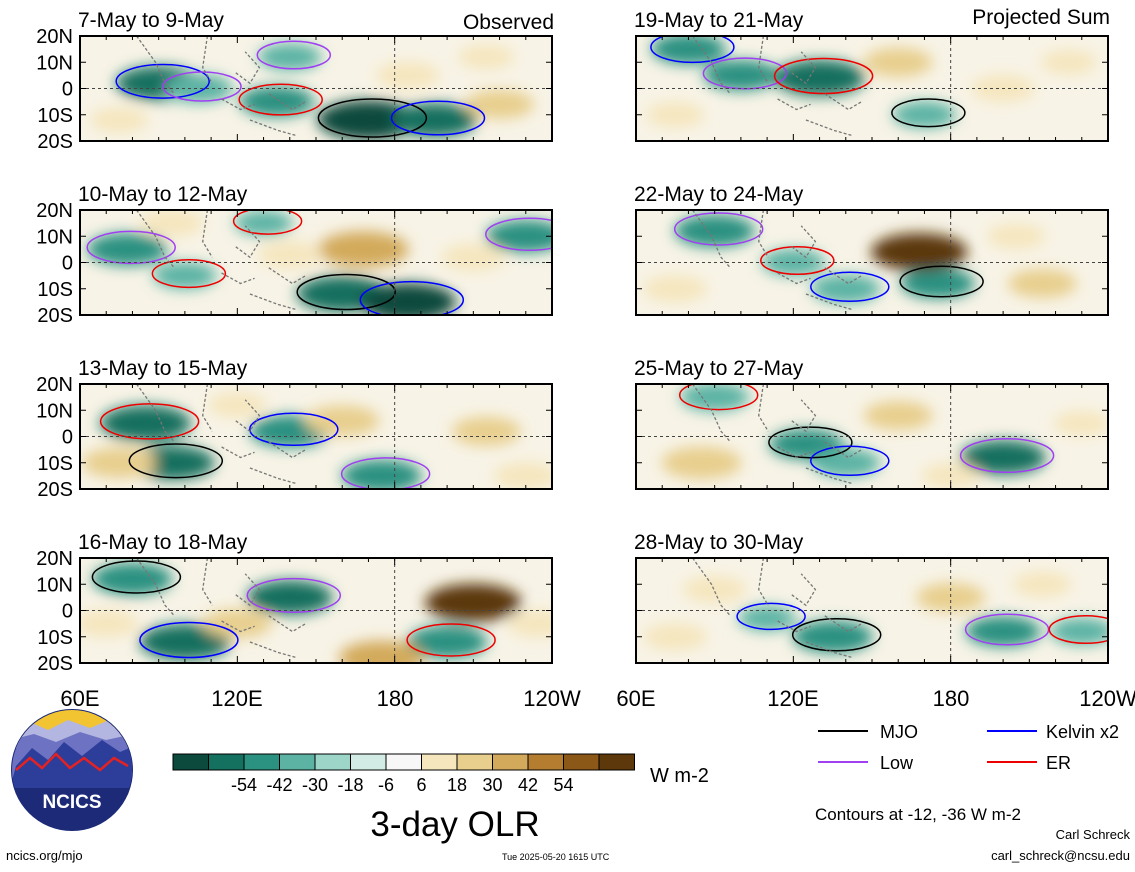 This screenshot has width=1135, height=872. What do you see at coordinates (54, 385) in the screenshot?
I see `lat-tick-label: 20N` at bounding box center [54, 385].